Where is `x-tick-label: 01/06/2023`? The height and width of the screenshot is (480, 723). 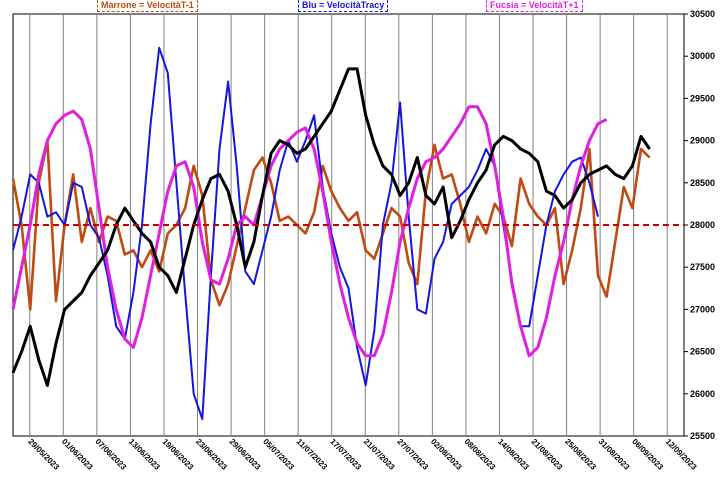 x-tick-label: 01/06/2023 is located at coordinates (77, 454).